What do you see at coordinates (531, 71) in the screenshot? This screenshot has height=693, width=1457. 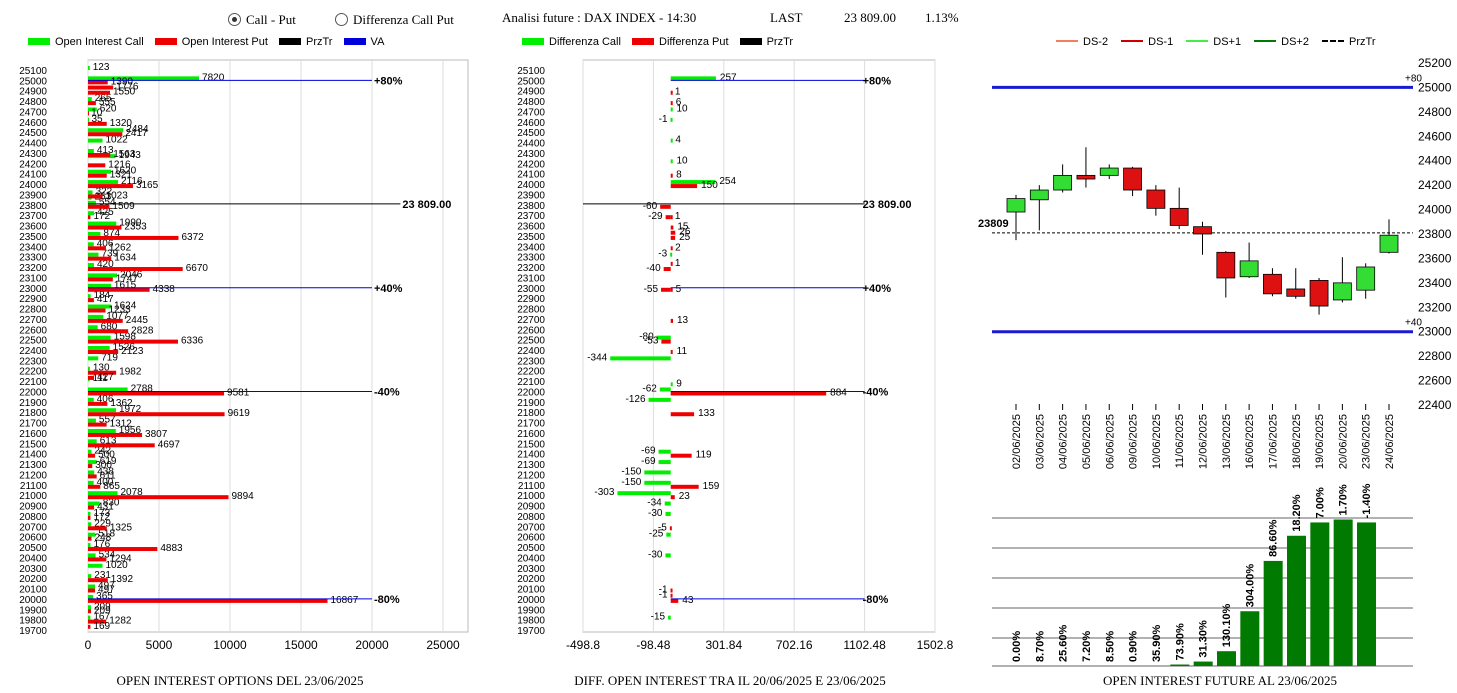 I see `panel2-strike-label: 25100` at bounding box center [531, 71].